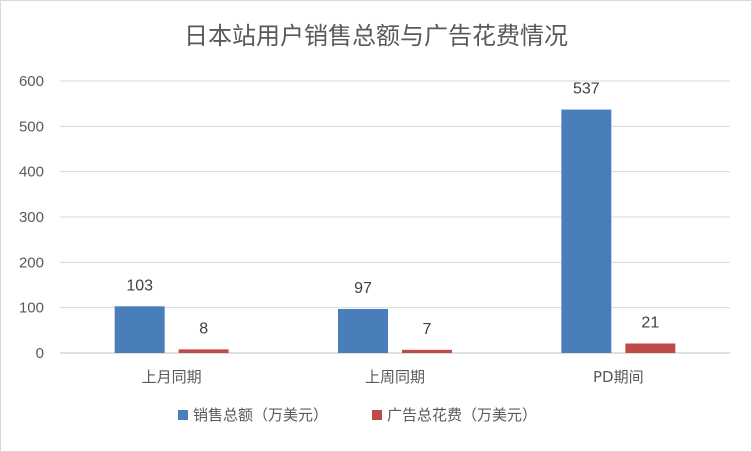 The width and height of the screenshot is (752, 452). Describe the element at coordinates (363, 288) in the screenshot. I see `data-label: 97` at that location.